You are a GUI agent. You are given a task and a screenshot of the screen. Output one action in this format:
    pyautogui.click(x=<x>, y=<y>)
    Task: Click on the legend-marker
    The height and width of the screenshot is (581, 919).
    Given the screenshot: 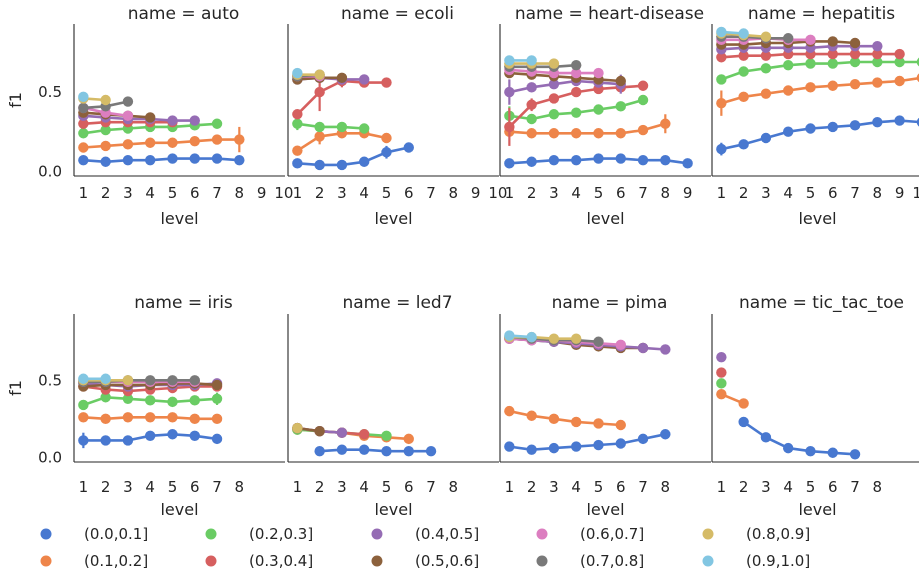 What is the action you would take?
    pyautogui.click(x=542, y=561)
    